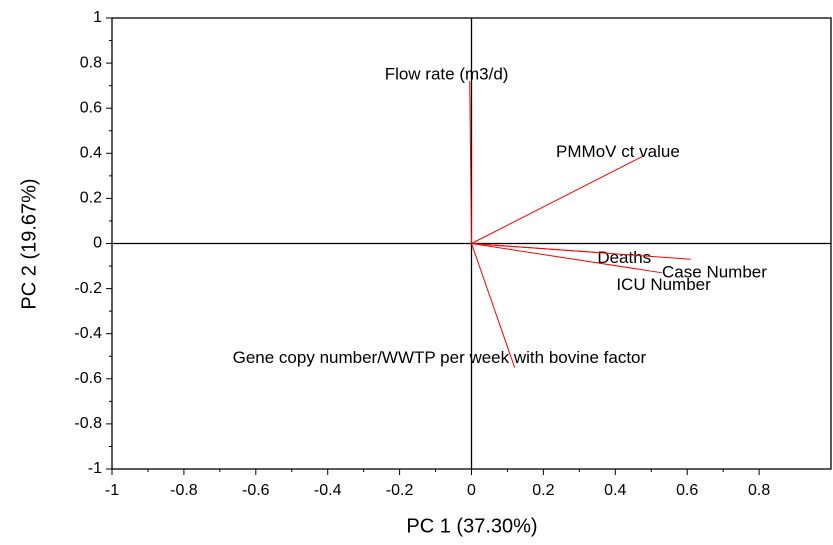 The height and width of the screenshot is (545, 833). Describe the element at coordinates (112, 490) in the screenshot. I see `x-tick-label: -1` at that location.